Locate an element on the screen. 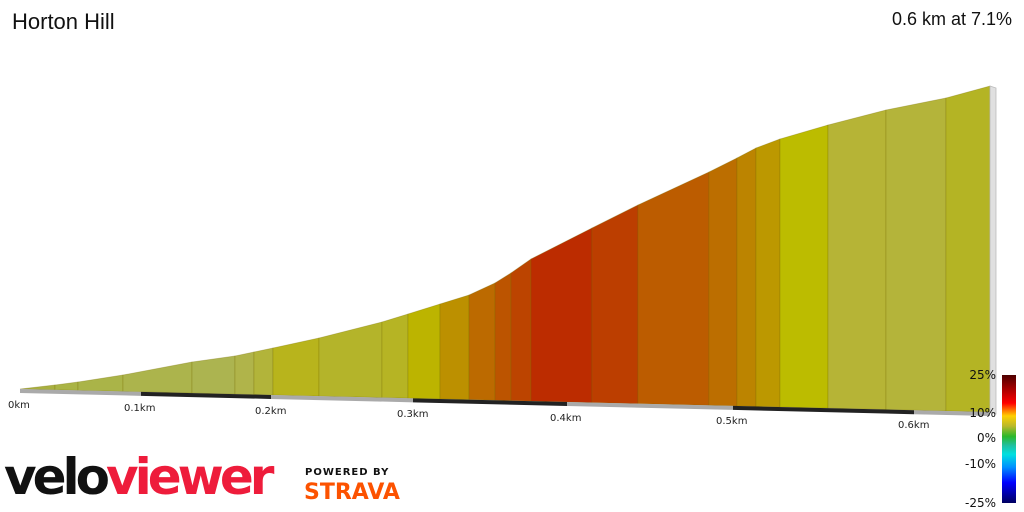 The height and width of the screenshot is (512, 1024). strava-logo: STRAVA is located at coordinates (352, 492).